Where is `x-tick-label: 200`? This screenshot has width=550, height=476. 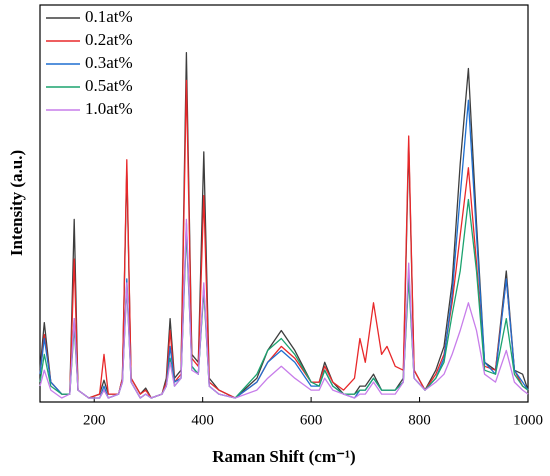 x-tick-label: 200 is located at coordinates (94, 420).